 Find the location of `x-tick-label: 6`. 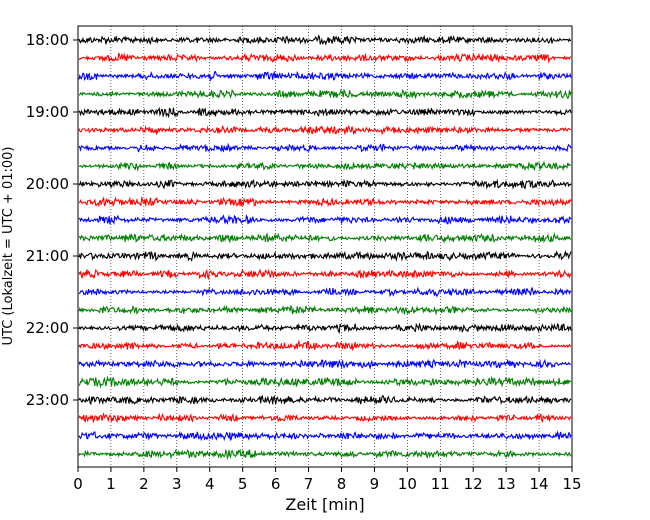

x-tick-label: 6 is located at coordinates (276, 484).